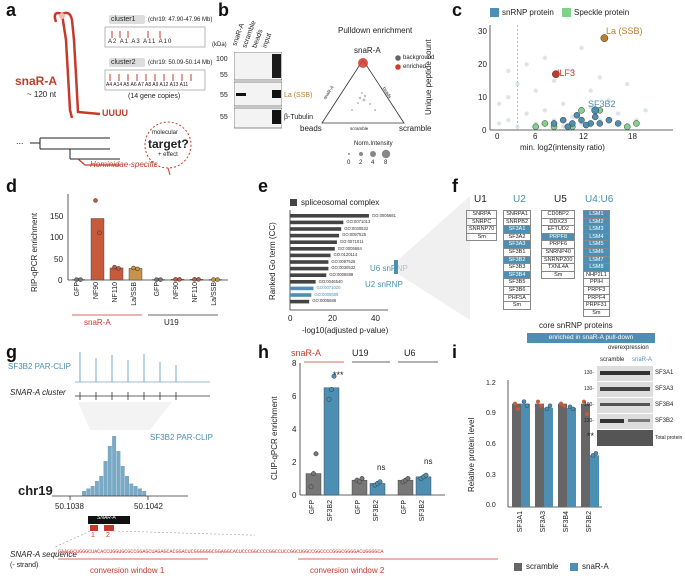 The height and width of the screenshot is (582, 685). Describe the element at coordinates (664, 405) in the screenshot. I see `i-blot-label-sf3b4: SF3B4` at that location.